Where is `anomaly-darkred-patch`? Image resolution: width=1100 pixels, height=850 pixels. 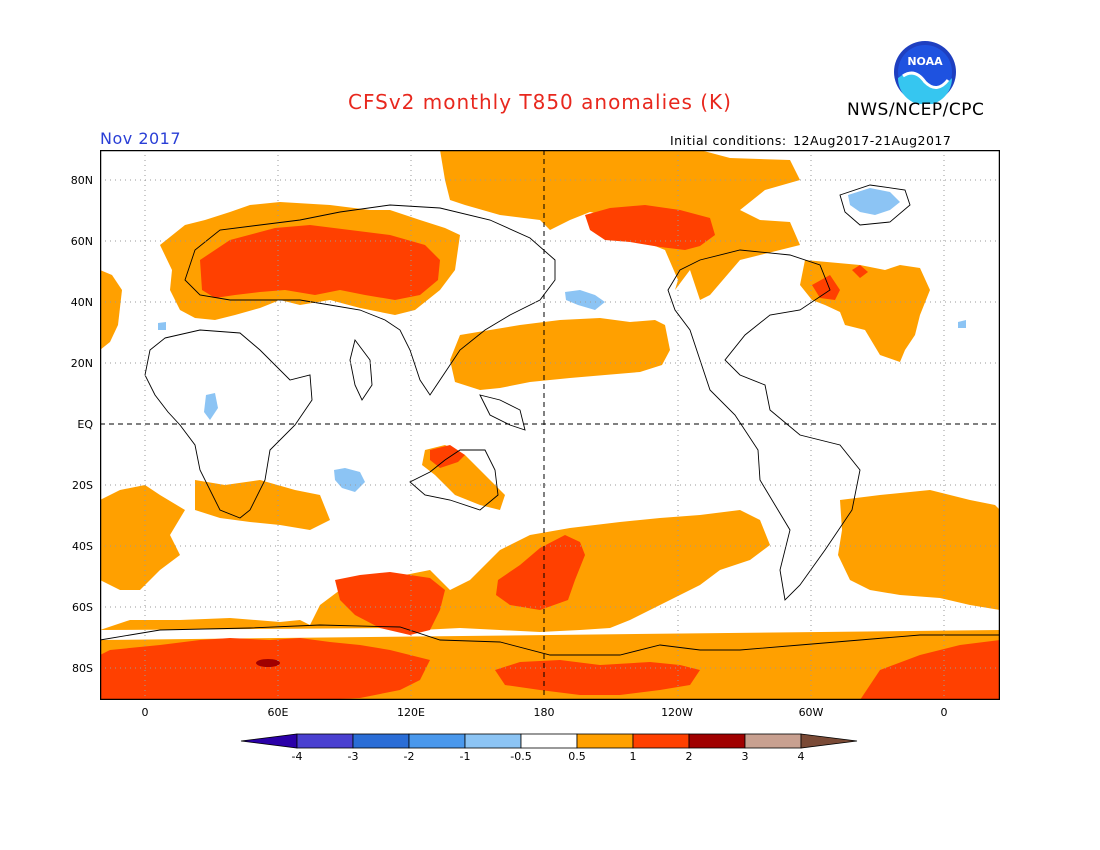 anomaly-darkred-patch is located at coordinates (268, 663).